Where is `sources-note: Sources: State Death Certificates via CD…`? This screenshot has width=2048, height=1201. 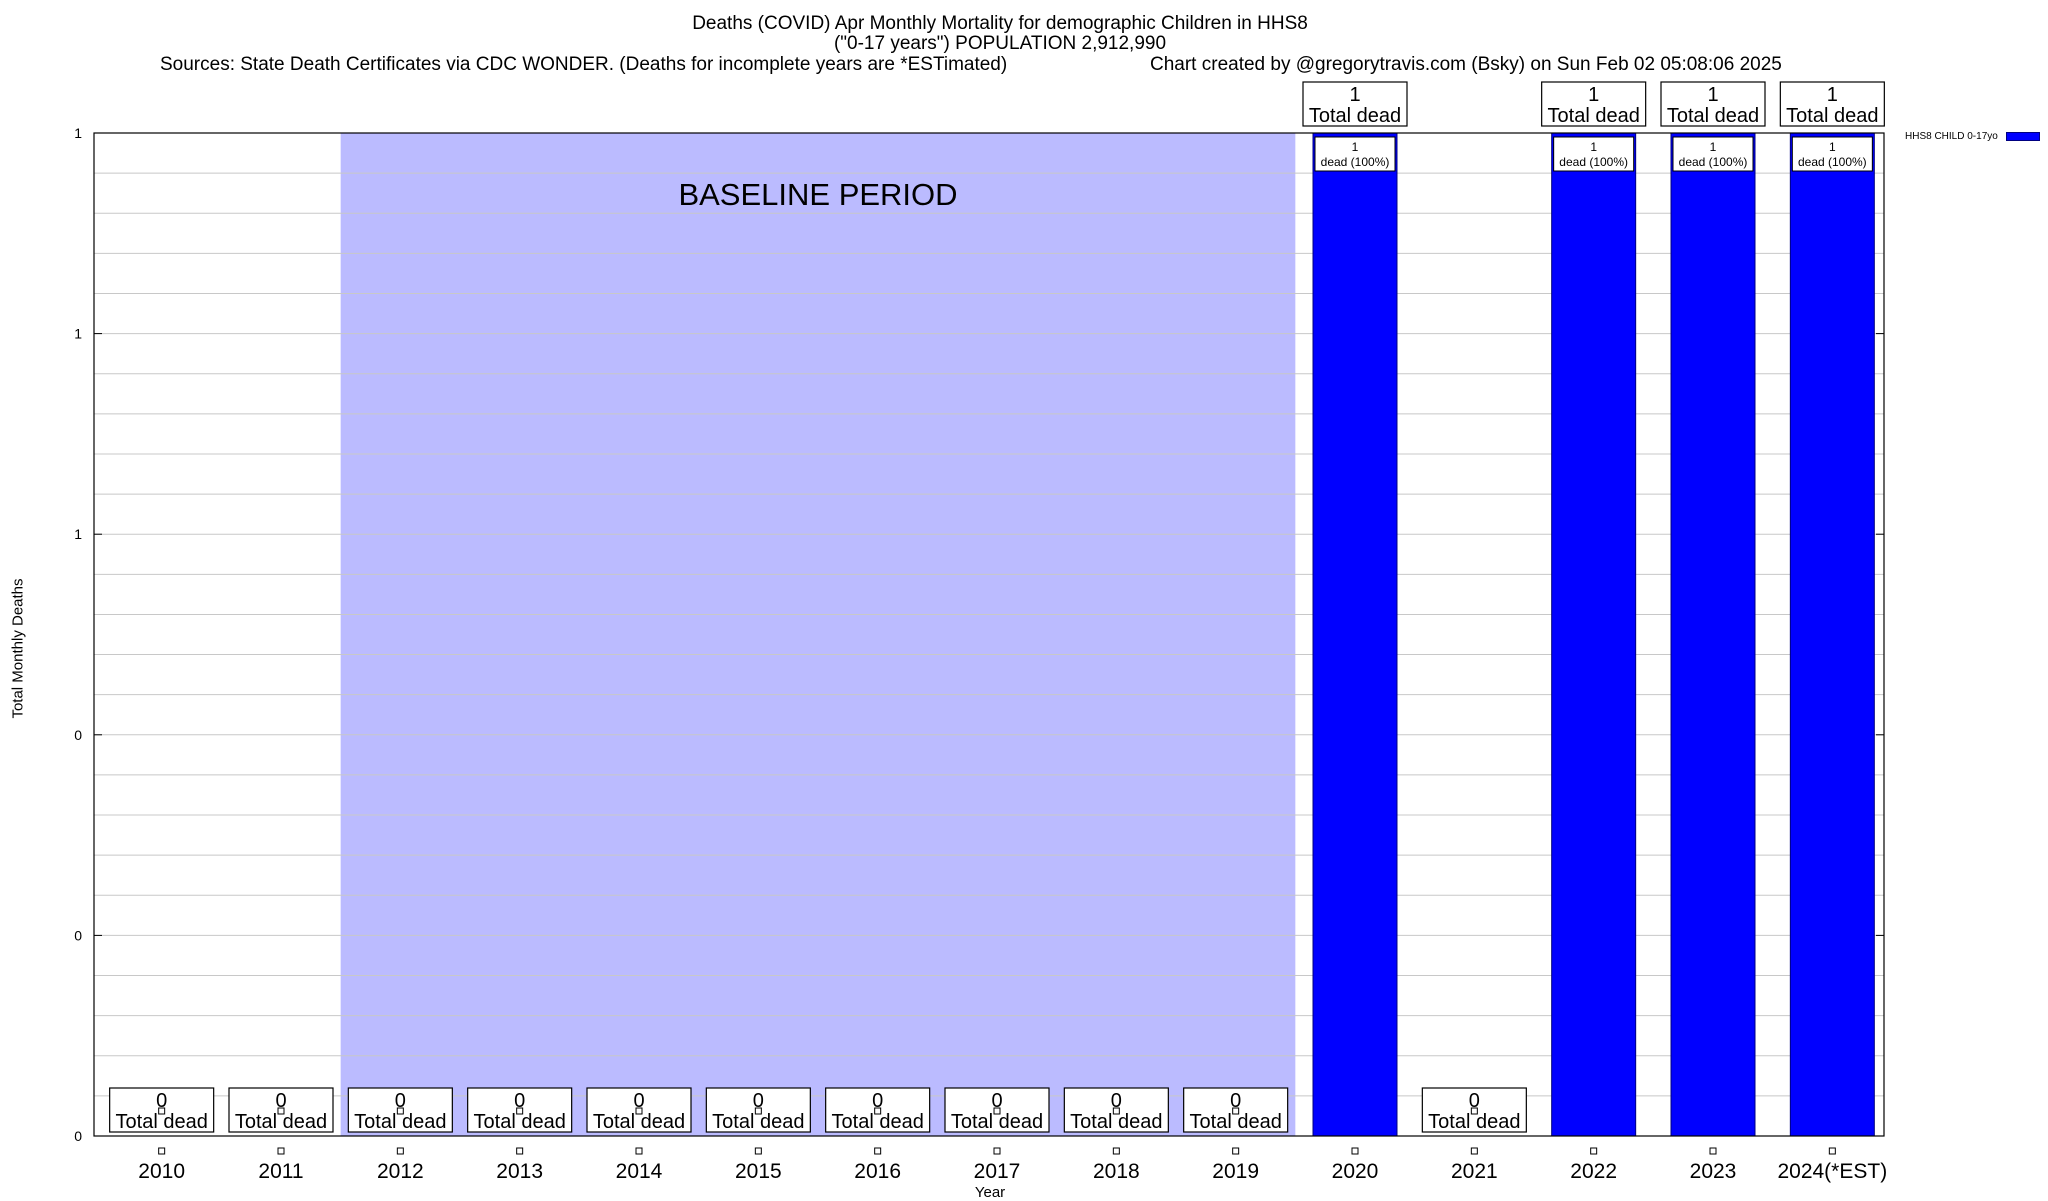 sources-note: Sources: State Death Certificates via CD… is located at coordinates (584, 64).